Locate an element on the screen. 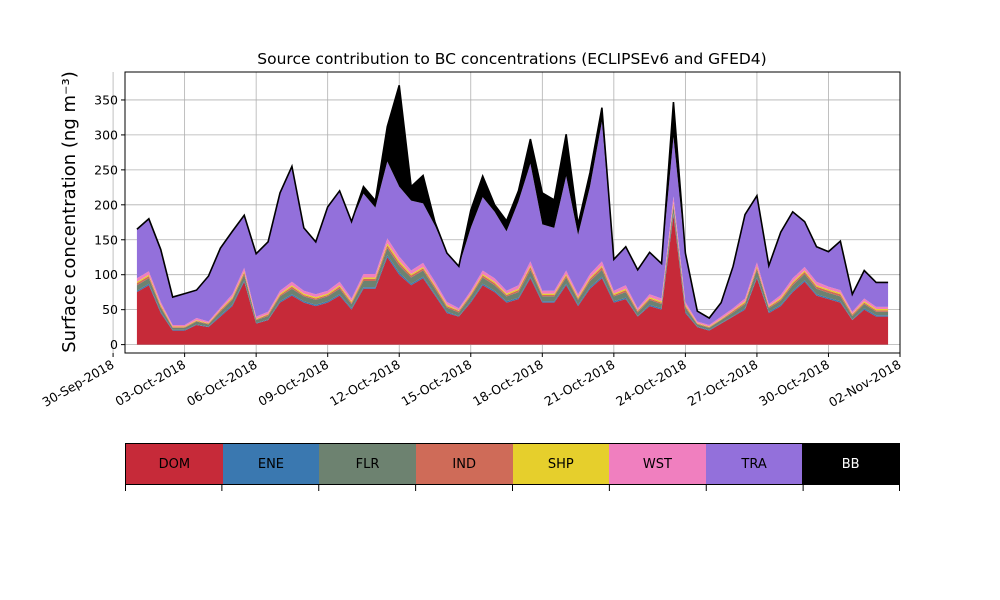 The width and height of the screenshot is (1000, 600). legend-item-tra: TRA is located at coordinates (754, 464).